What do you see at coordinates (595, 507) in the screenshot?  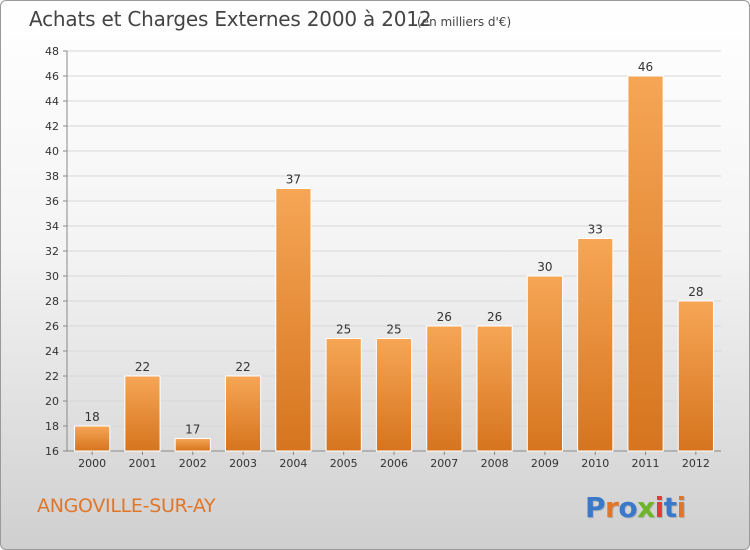 I see `logo-letter: P` at bounding box center [595, 507].